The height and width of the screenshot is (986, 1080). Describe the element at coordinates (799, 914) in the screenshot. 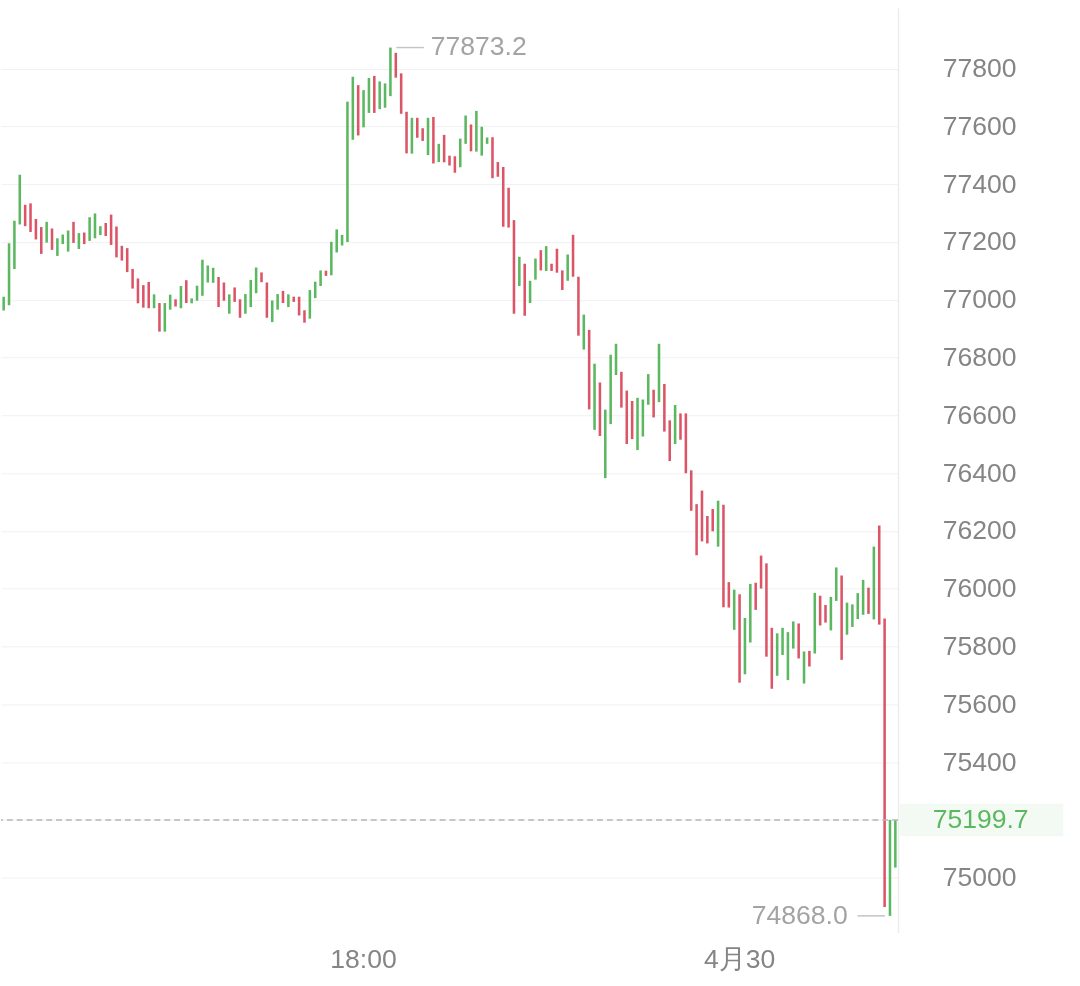

I see `annotation: 74868.0` at that location.